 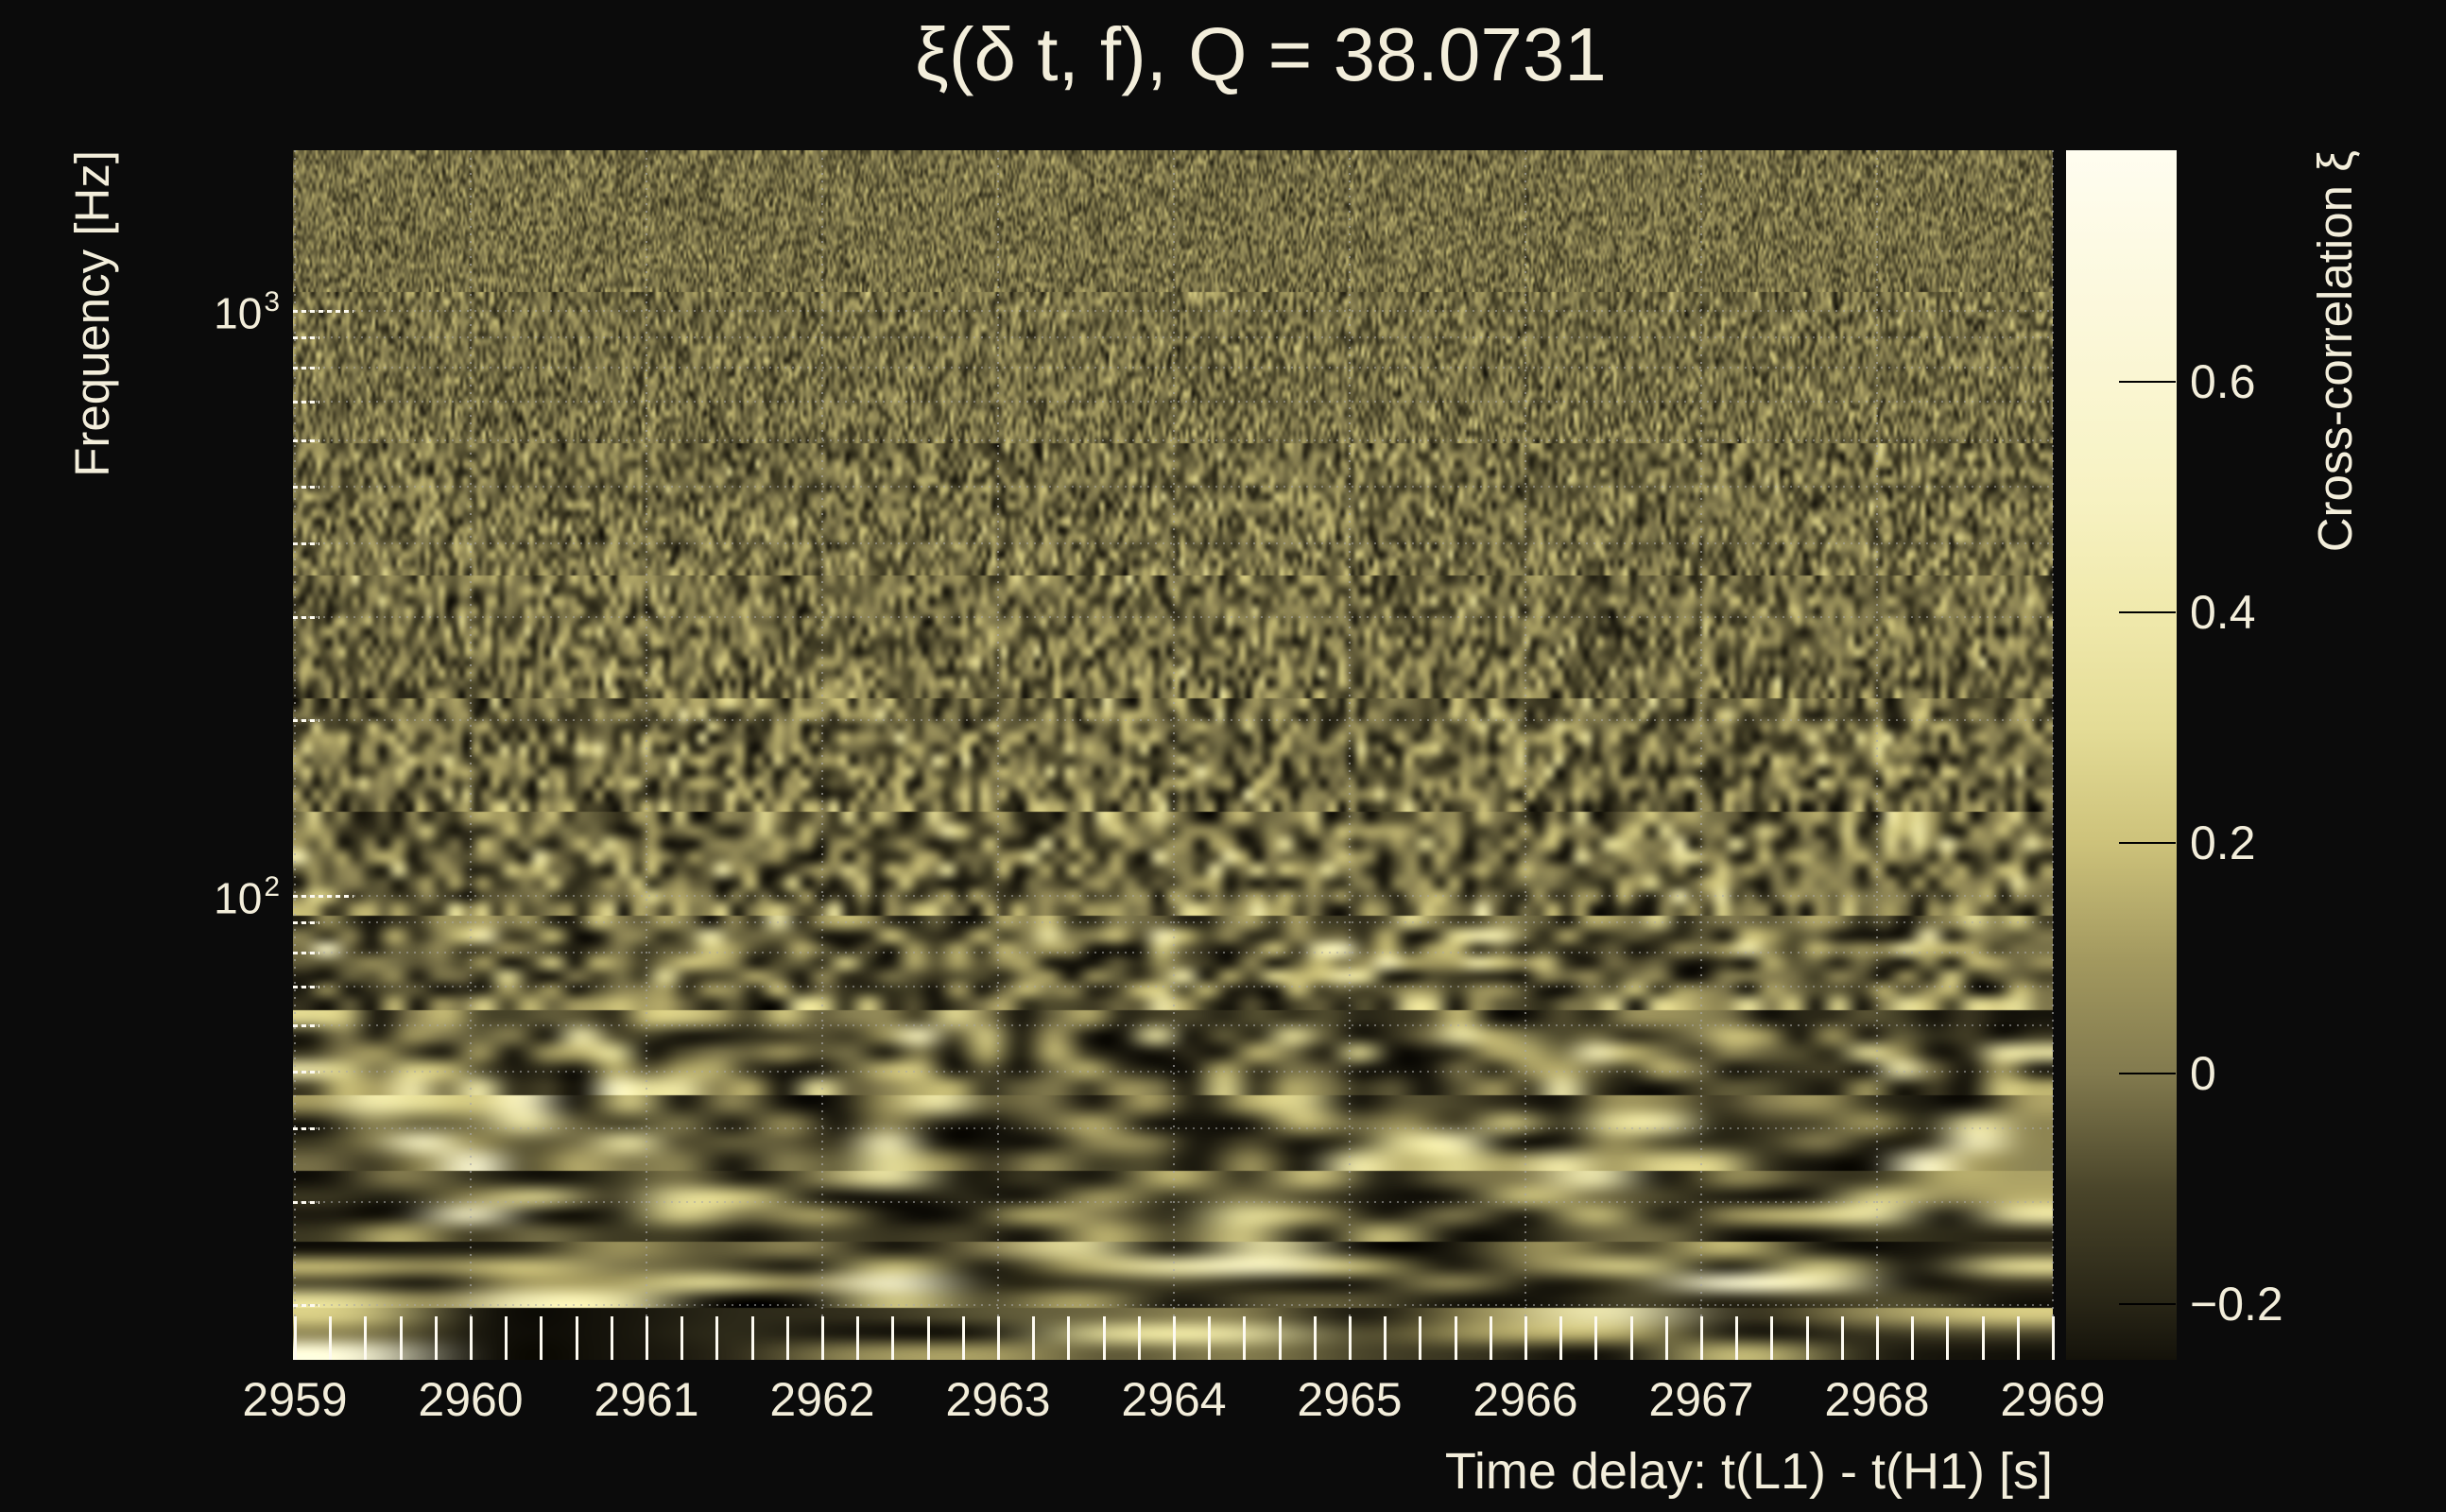 What do you see at coordinates (998, 1399) in the screenshot?
I see `x-tick-label: 2963` at bounding box center [998, 1399].